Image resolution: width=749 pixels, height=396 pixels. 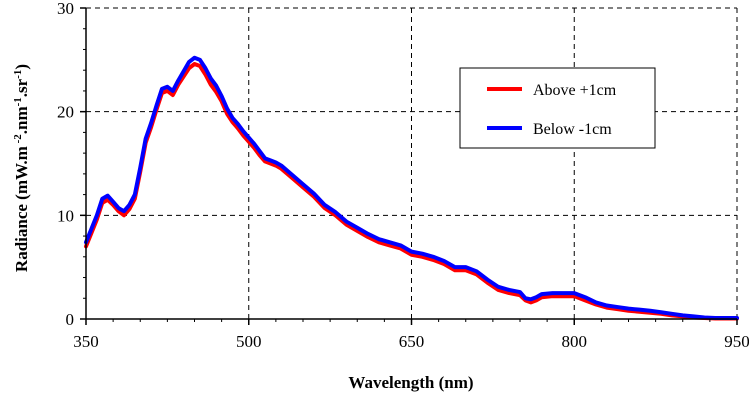 I want to click on x-tick-label: 350, so click(x=86, y=341).